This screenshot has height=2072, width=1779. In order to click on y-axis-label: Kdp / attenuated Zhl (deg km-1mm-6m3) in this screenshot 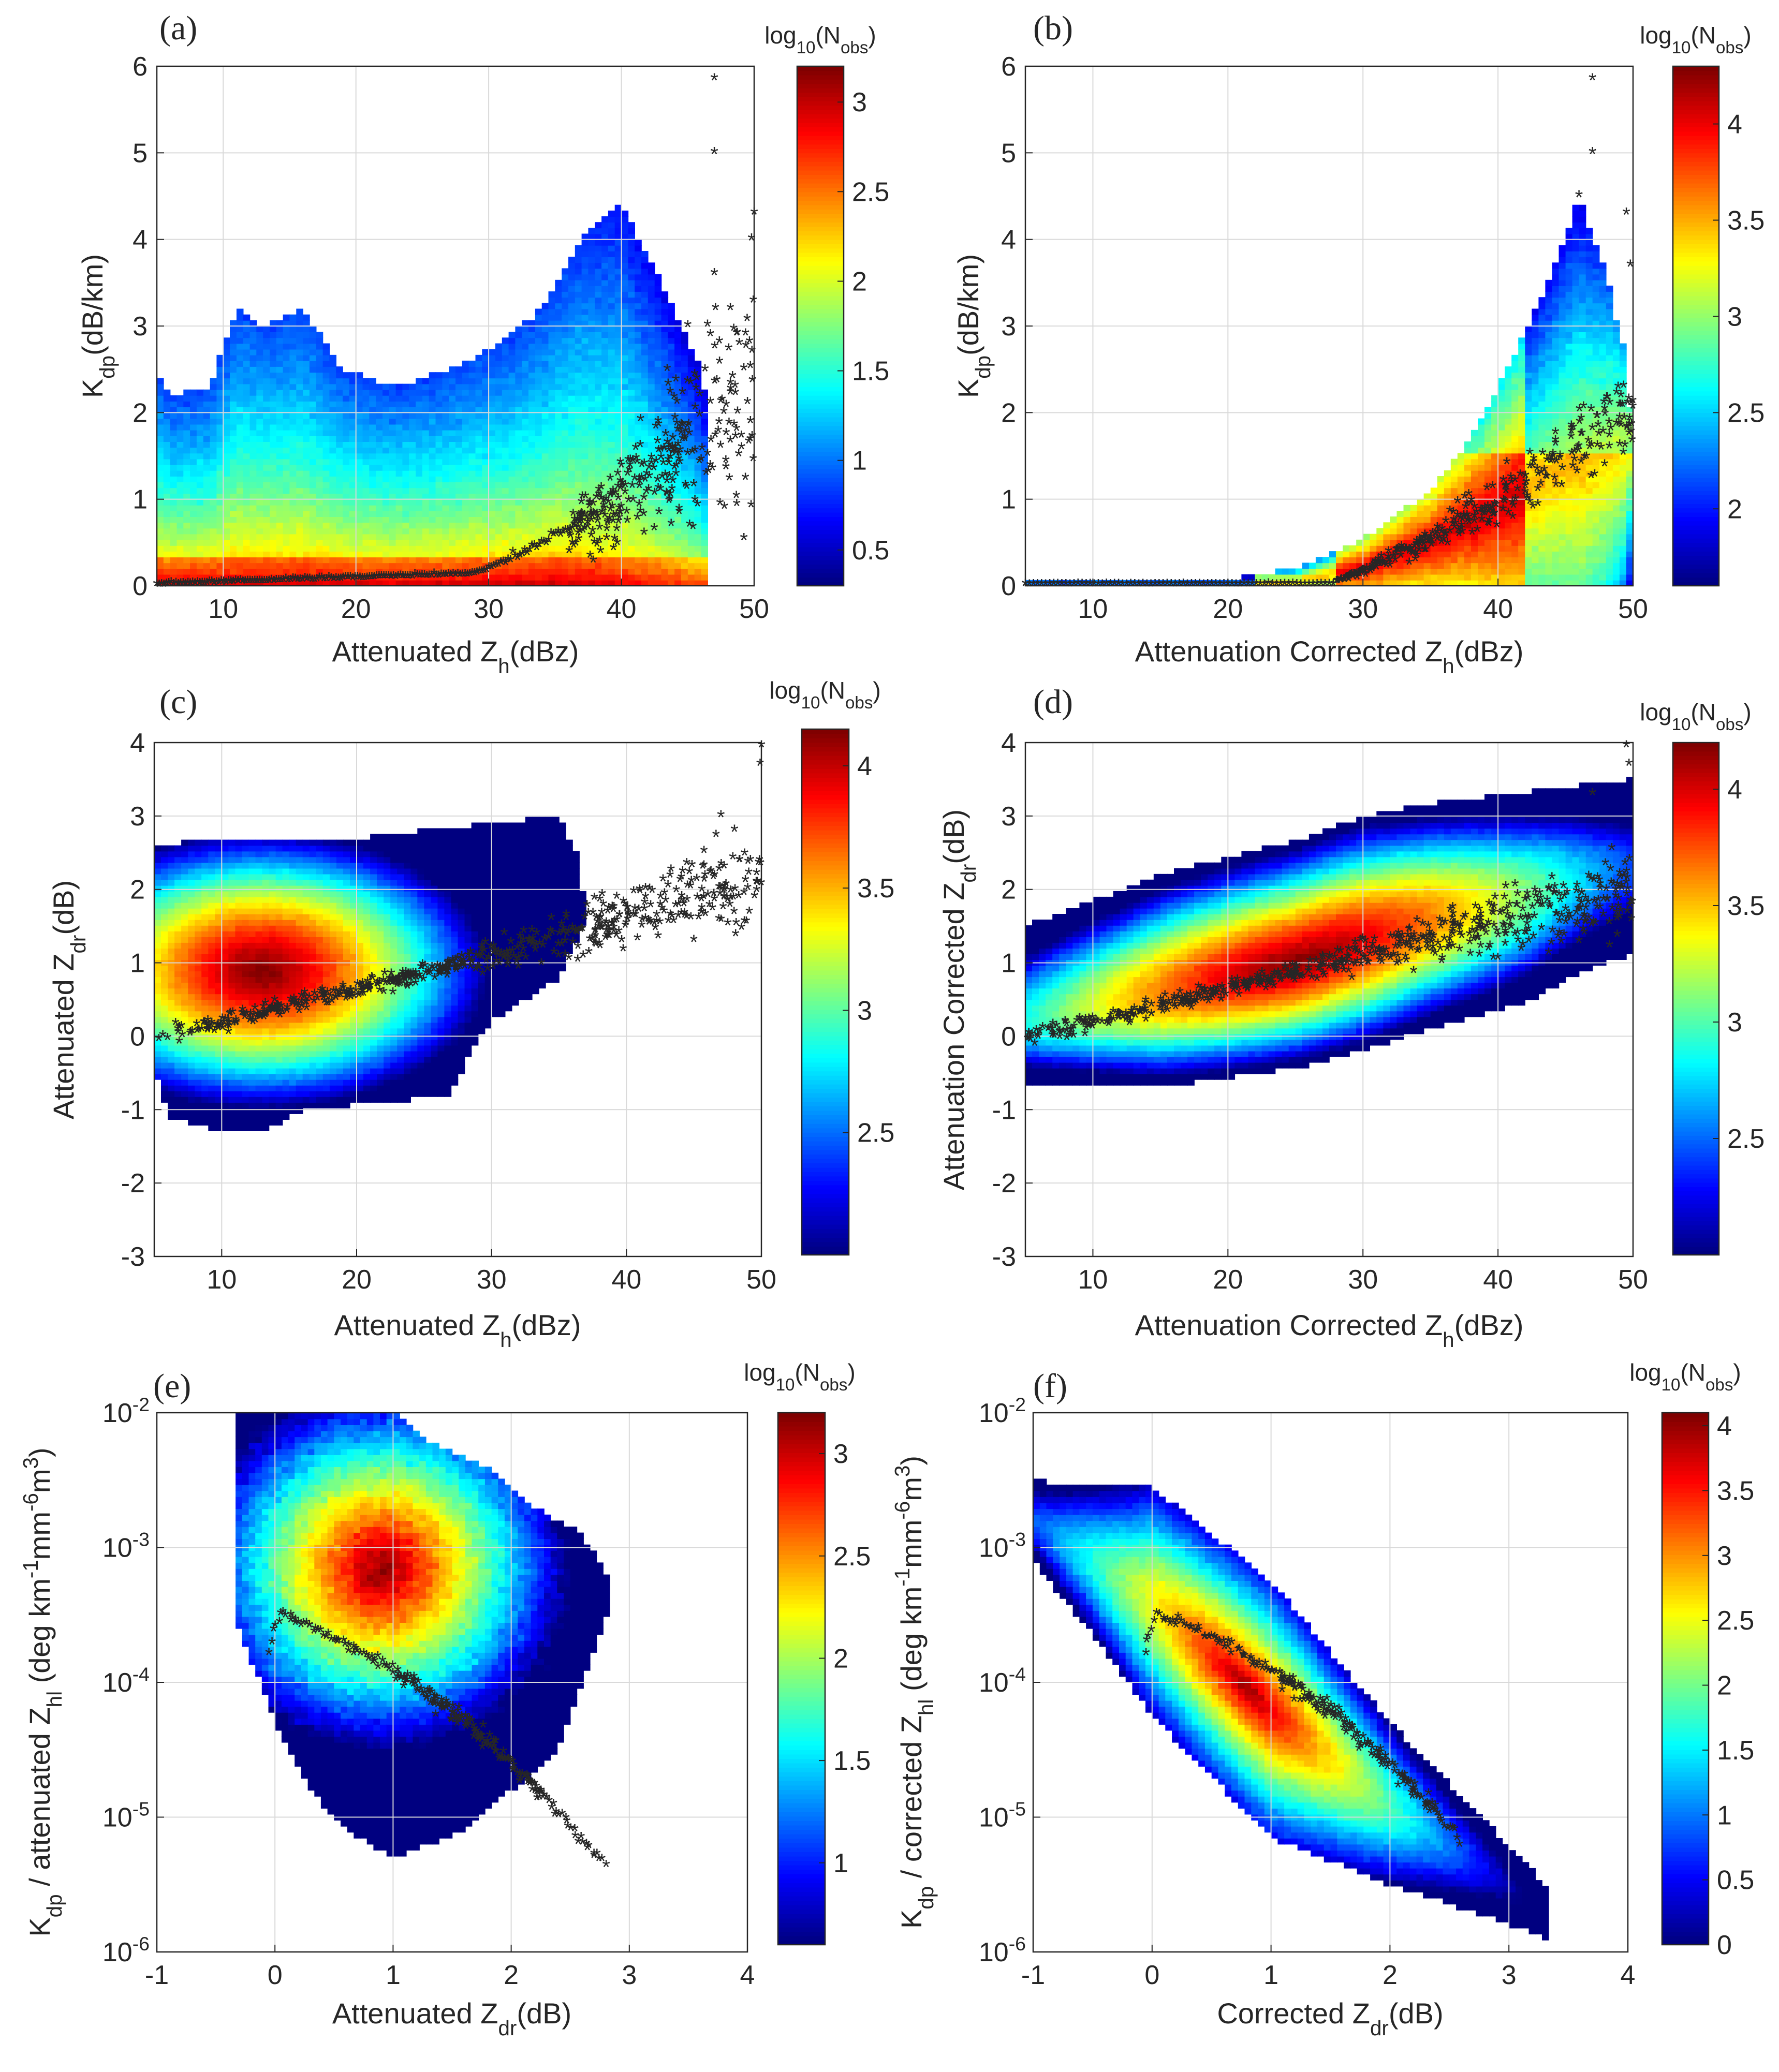, I will do `click(42, 1692)`.